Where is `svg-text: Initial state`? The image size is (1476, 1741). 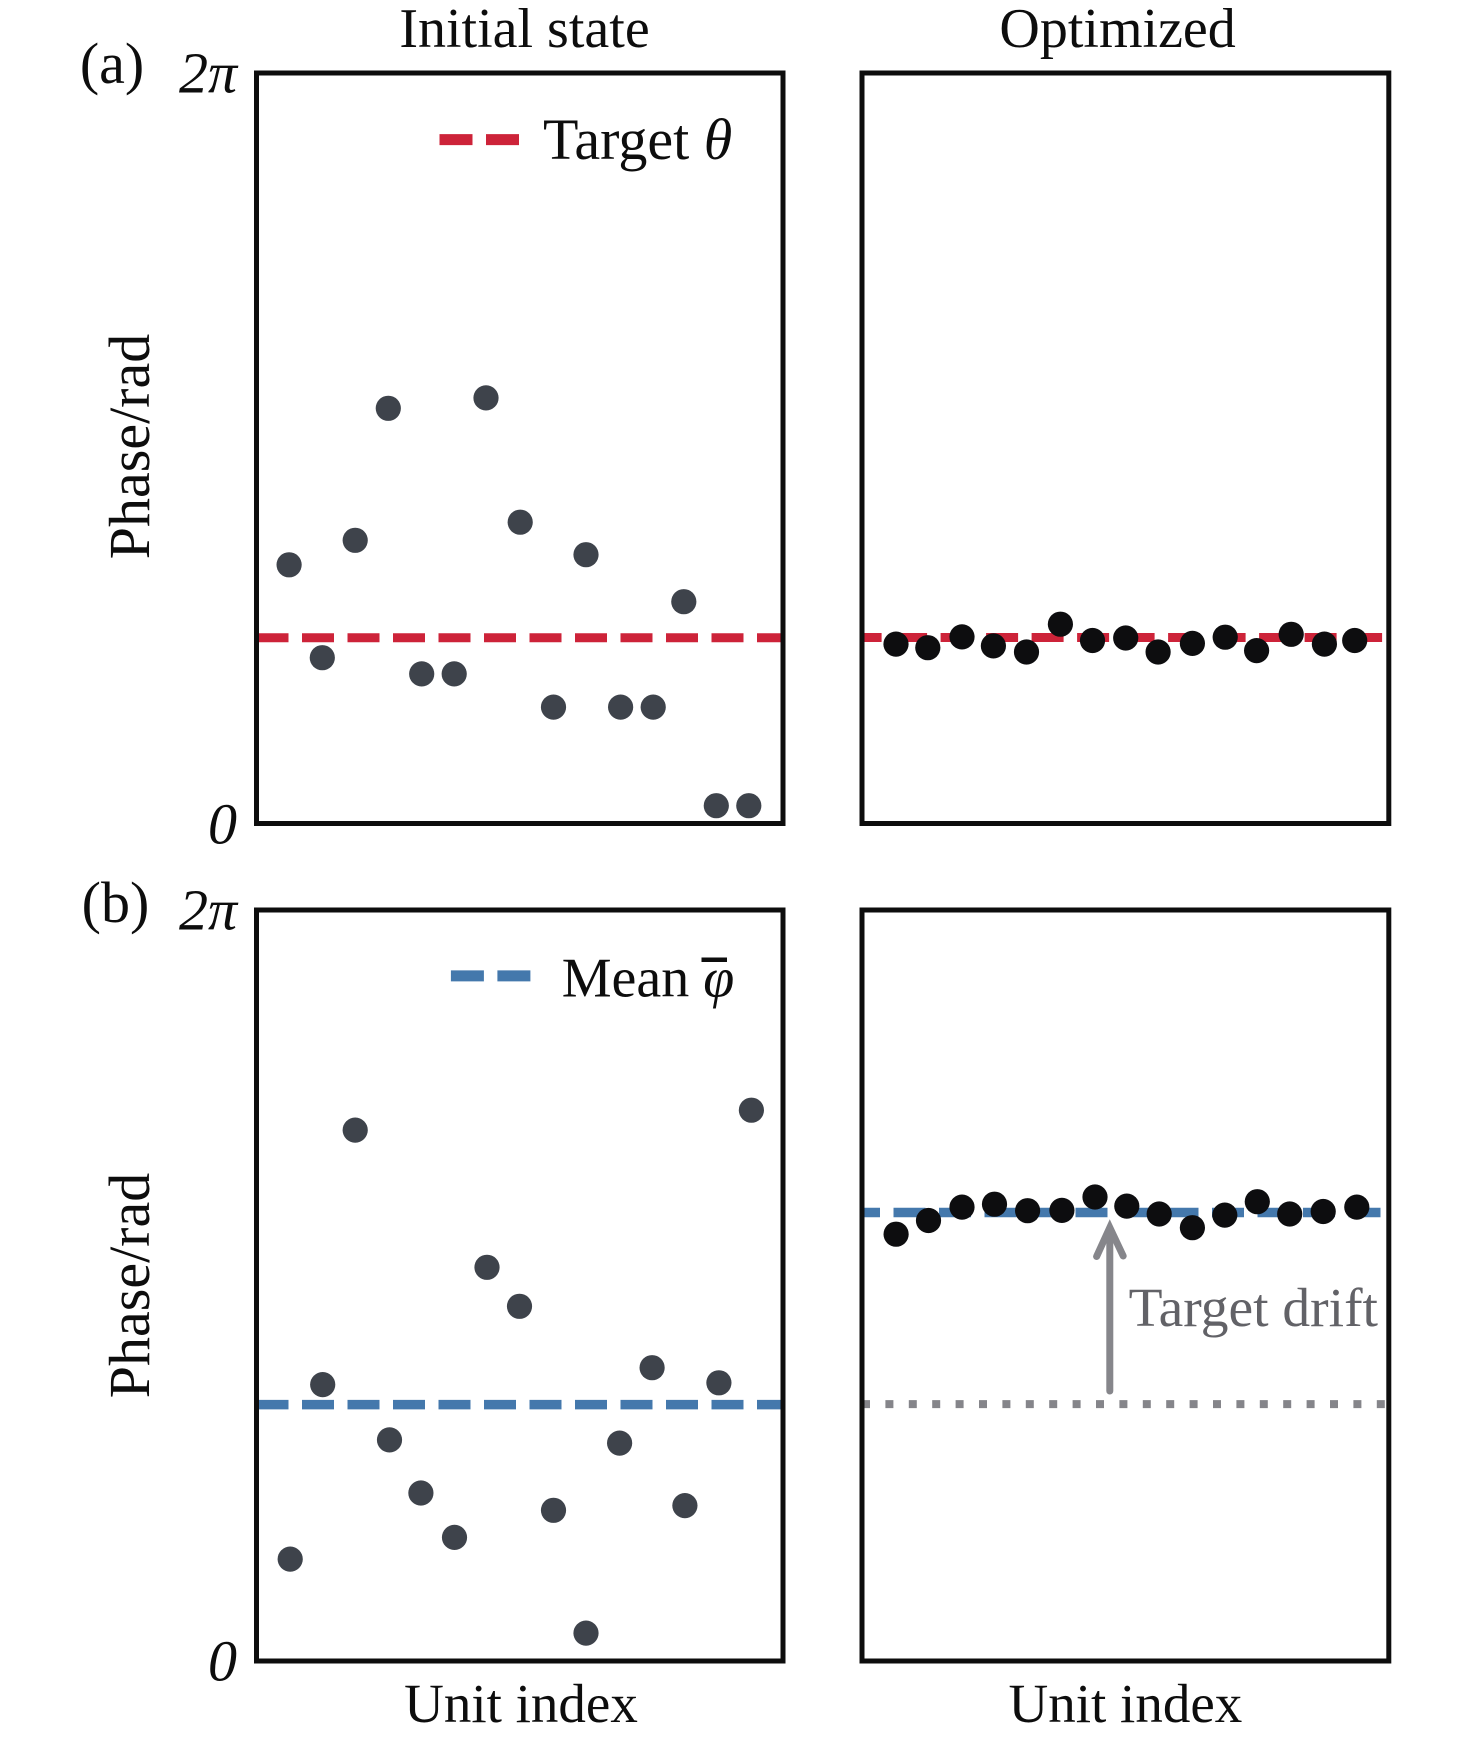 svg-text: Initial state is located at coordinates (524, 30).